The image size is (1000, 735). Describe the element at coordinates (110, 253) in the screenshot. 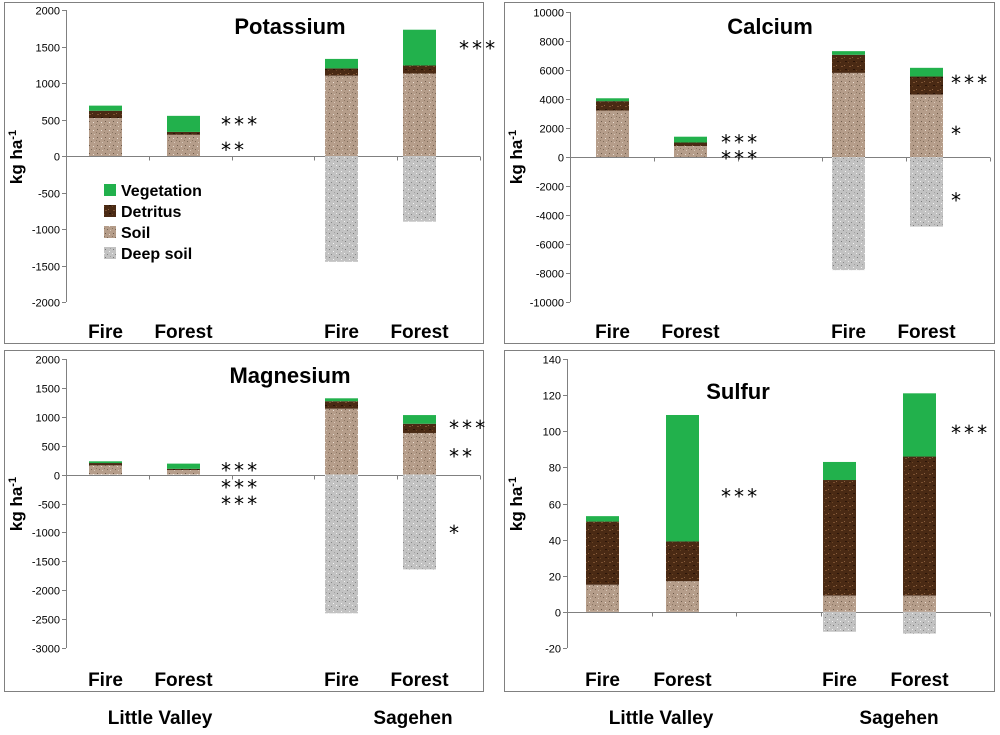

I see `legend-swatch-deep-soil` at that location.